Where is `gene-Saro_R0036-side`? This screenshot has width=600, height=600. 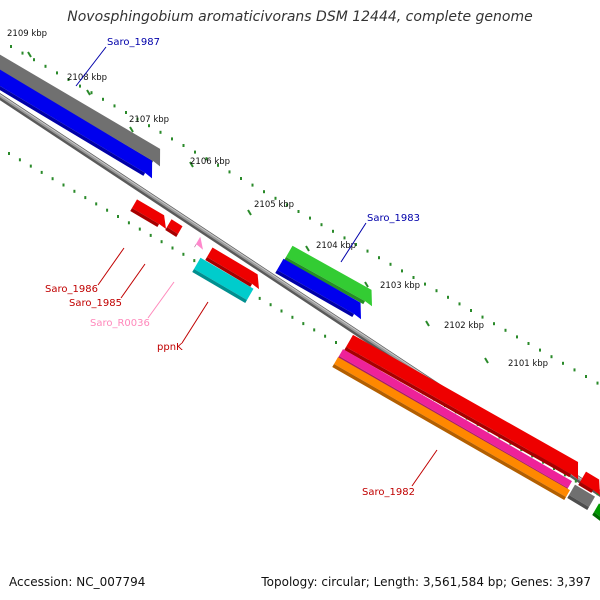 gene-Saro_R0036-side is located at coordinates (195, 246).